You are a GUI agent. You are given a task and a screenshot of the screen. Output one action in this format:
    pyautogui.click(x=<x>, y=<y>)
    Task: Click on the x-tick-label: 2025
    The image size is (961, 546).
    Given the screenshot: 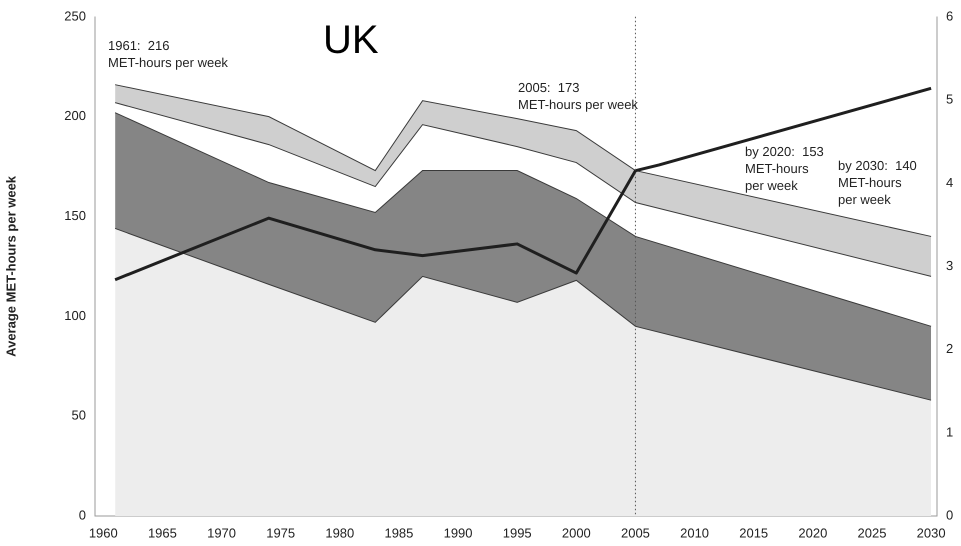 What is the action you would take?
    pyautogui.click(x=871, y=532)
    